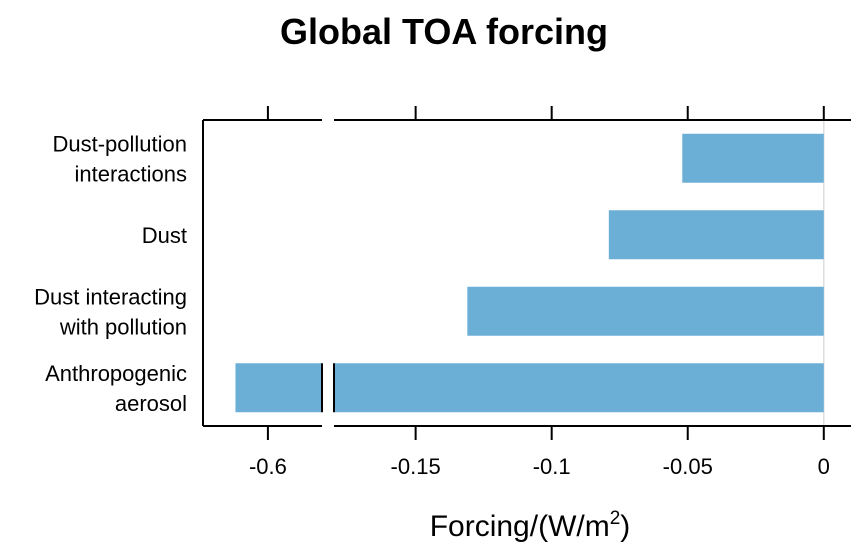  Describe the element at coordinates (164, 235) in the screenshot. I see `category-label-1: Dust` at that location.